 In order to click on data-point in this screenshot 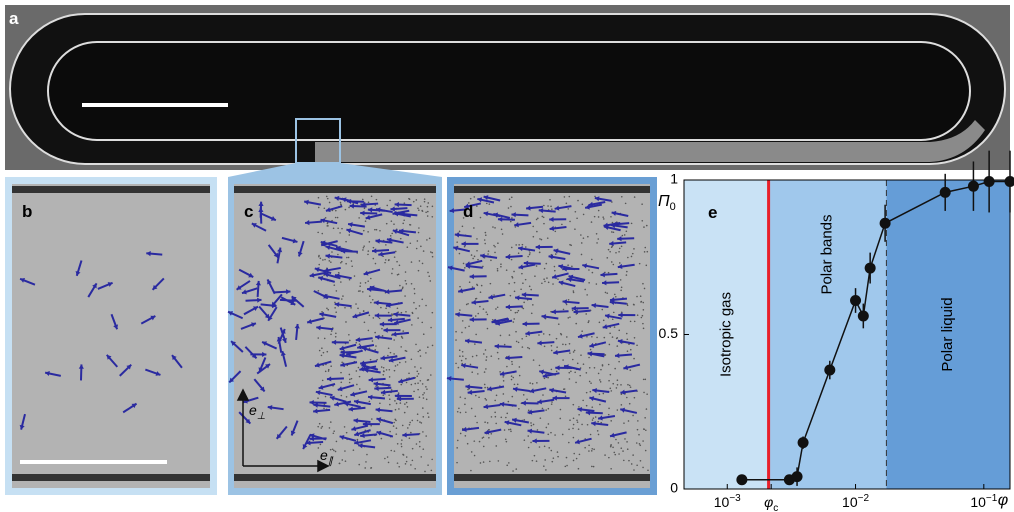, I will do `click(989, 182)`.